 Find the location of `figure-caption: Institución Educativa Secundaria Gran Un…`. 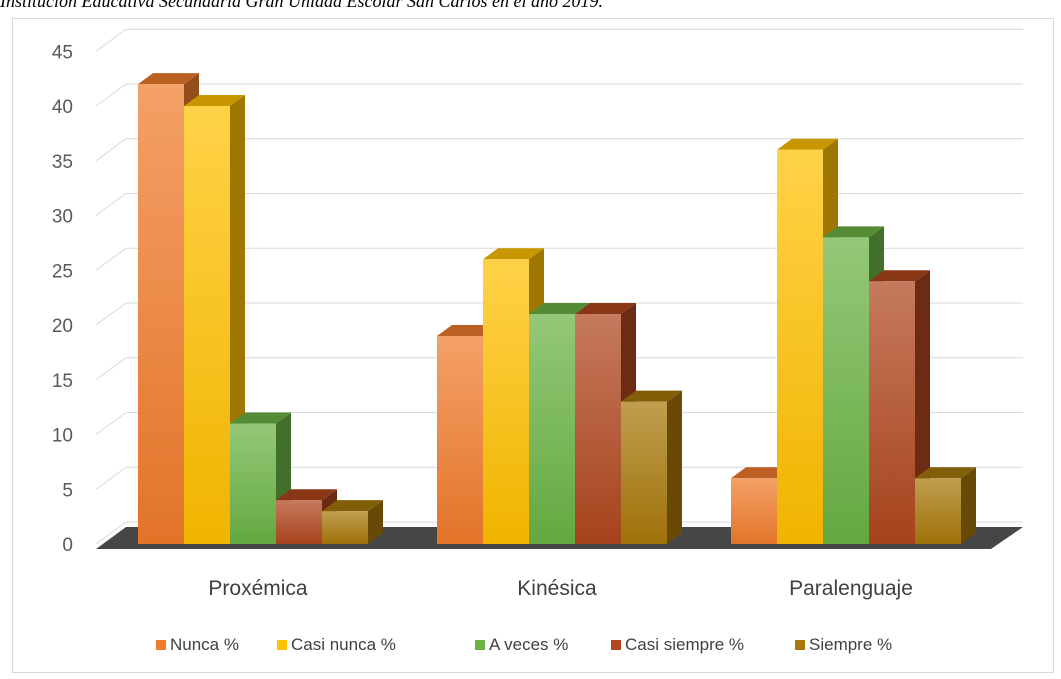

figure-caption: Institución Educativa Secundaria Gran Un… is located at coordinates (301, 5).